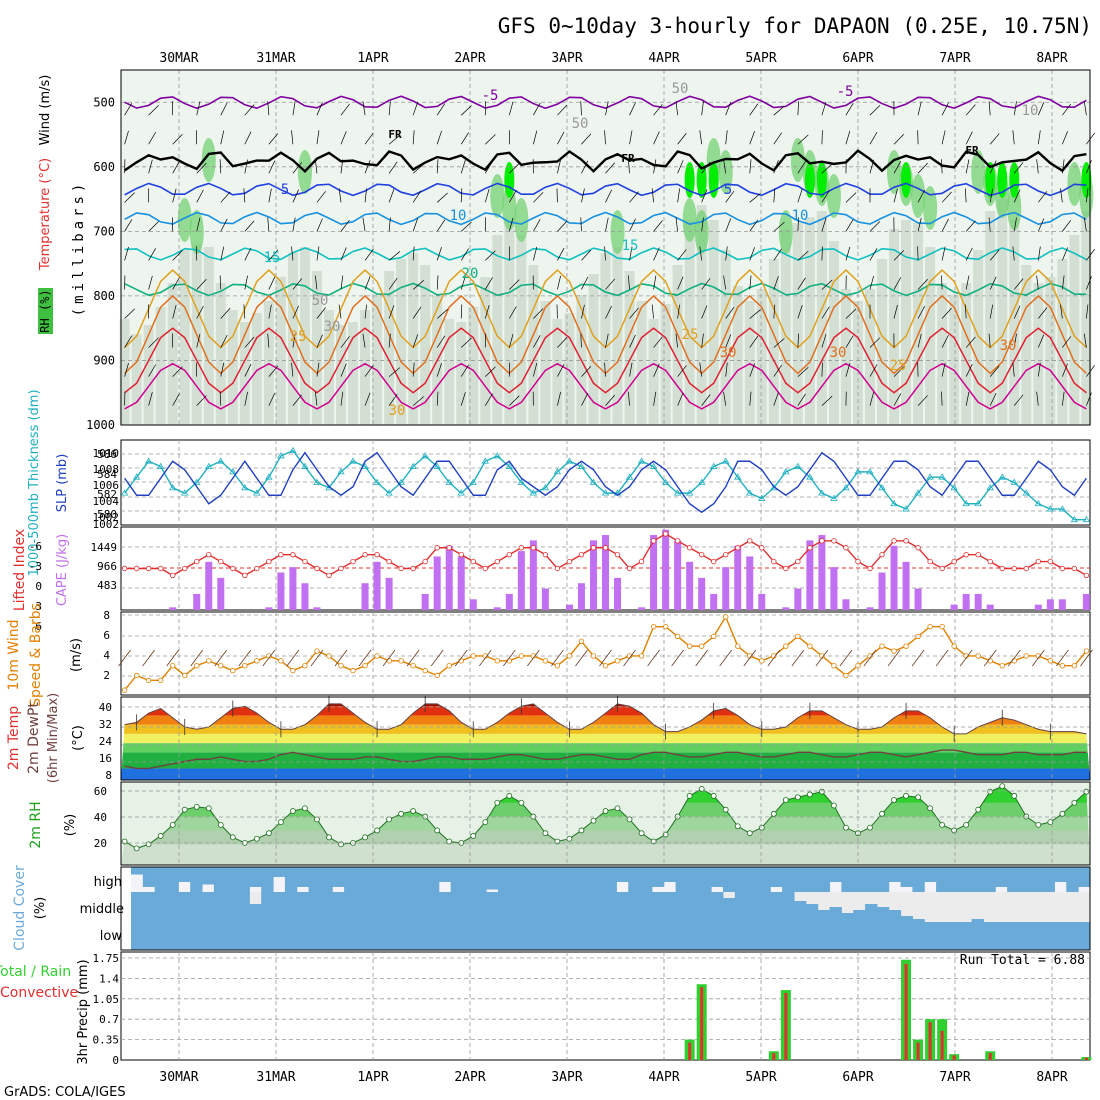 This screenshot has width=1100, height=1100. Describe the element at coordinates (35, 972) in the screenshot. I see `precip-total-legend: Total / Rain` at that location.